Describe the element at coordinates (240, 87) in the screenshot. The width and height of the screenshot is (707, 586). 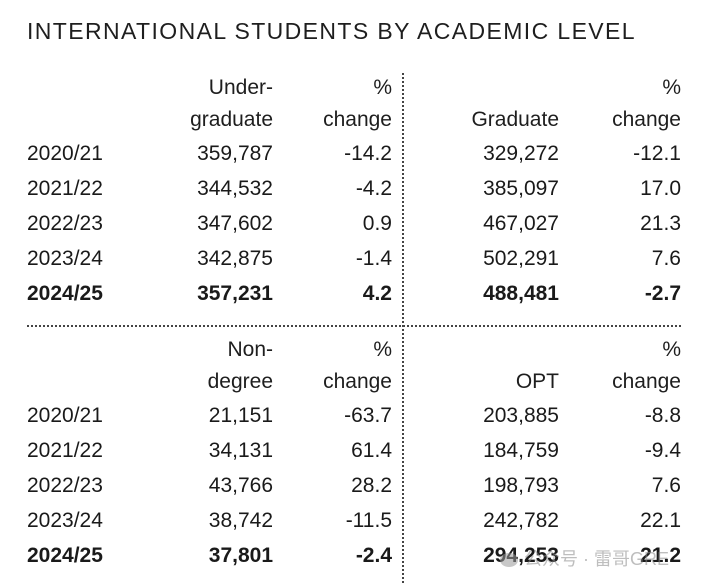
I see `header-line: Under-` at that location.